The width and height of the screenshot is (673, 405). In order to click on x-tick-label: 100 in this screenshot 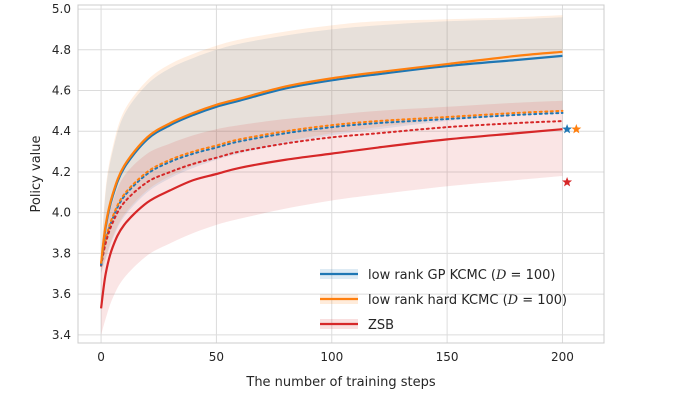, I will do `click(331, 357)`.